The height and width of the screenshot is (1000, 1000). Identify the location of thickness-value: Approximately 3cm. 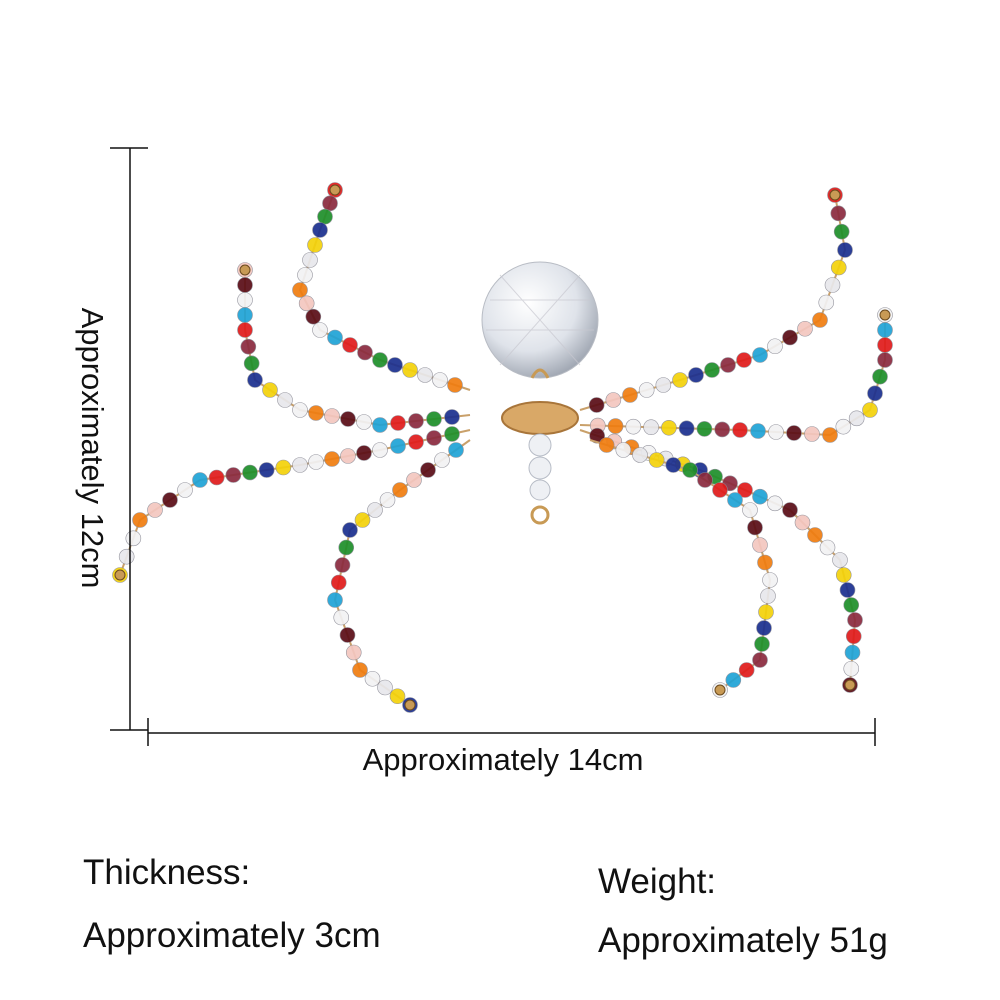
(232, 935).